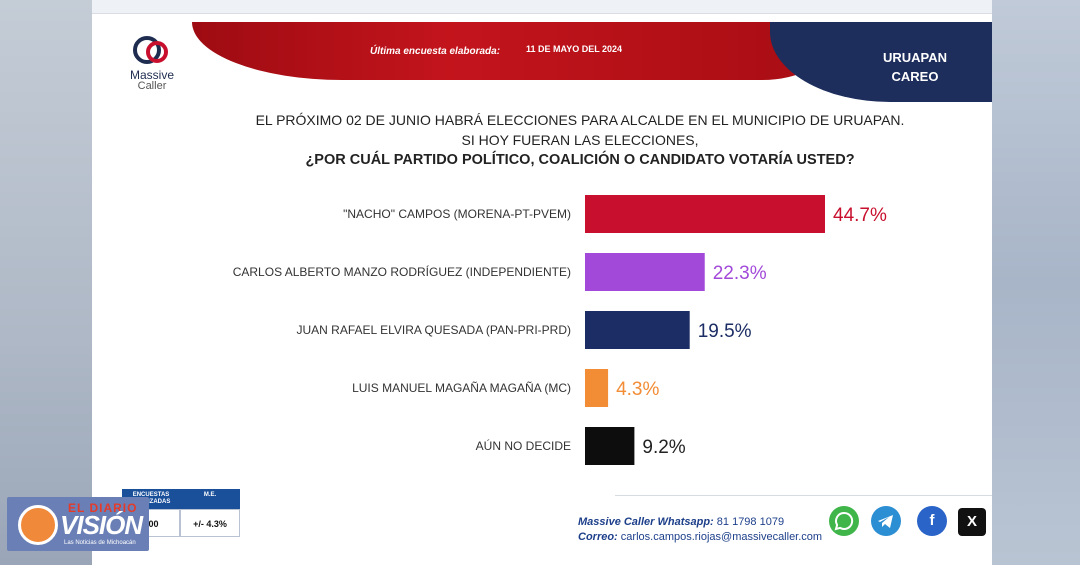 The image size is (1080, 565). What do you see at coordinates (103, 508) in the screenshot?
I see `watermark-top-text: EL DIARIO` at bounding box center [103, 508].